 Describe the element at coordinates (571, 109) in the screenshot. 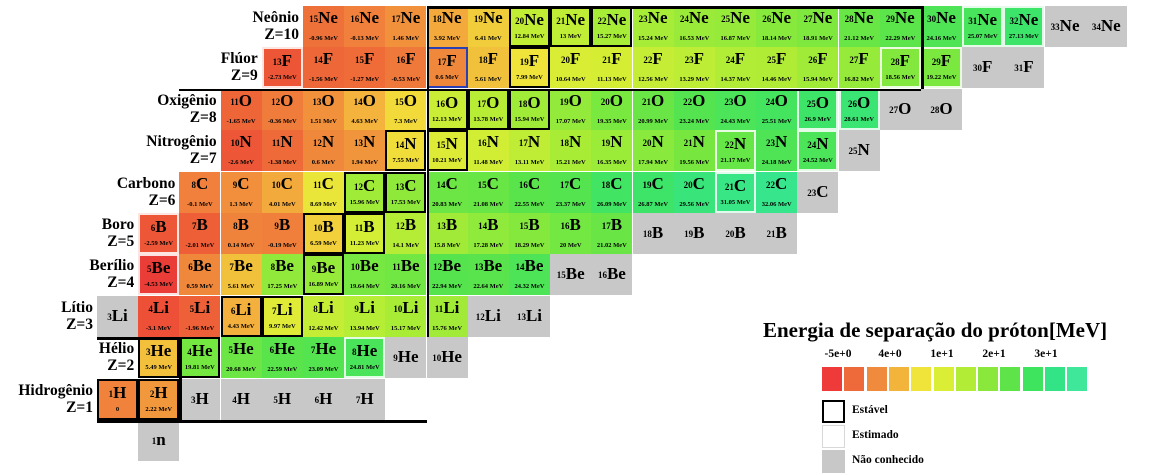

I see `isotope-cell-o-19: 19O 17.07 MeV` at that location.